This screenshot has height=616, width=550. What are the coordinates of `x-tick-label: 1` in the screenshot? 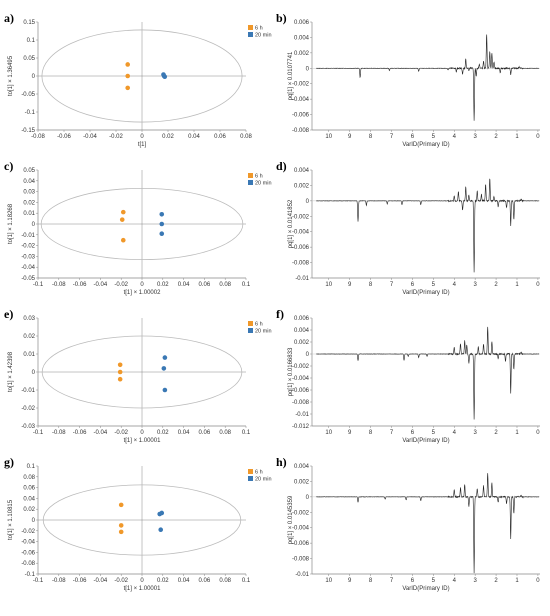 It's located at (517, 433).